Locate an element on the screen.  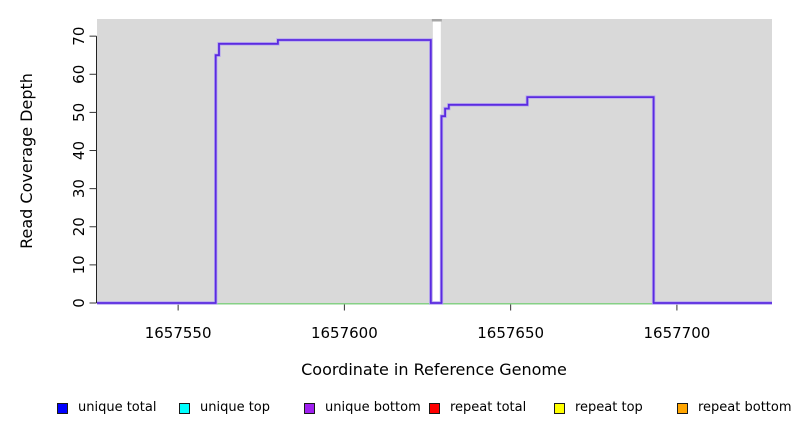
y-tick-label: 40 is located at coordinates (79, 150).